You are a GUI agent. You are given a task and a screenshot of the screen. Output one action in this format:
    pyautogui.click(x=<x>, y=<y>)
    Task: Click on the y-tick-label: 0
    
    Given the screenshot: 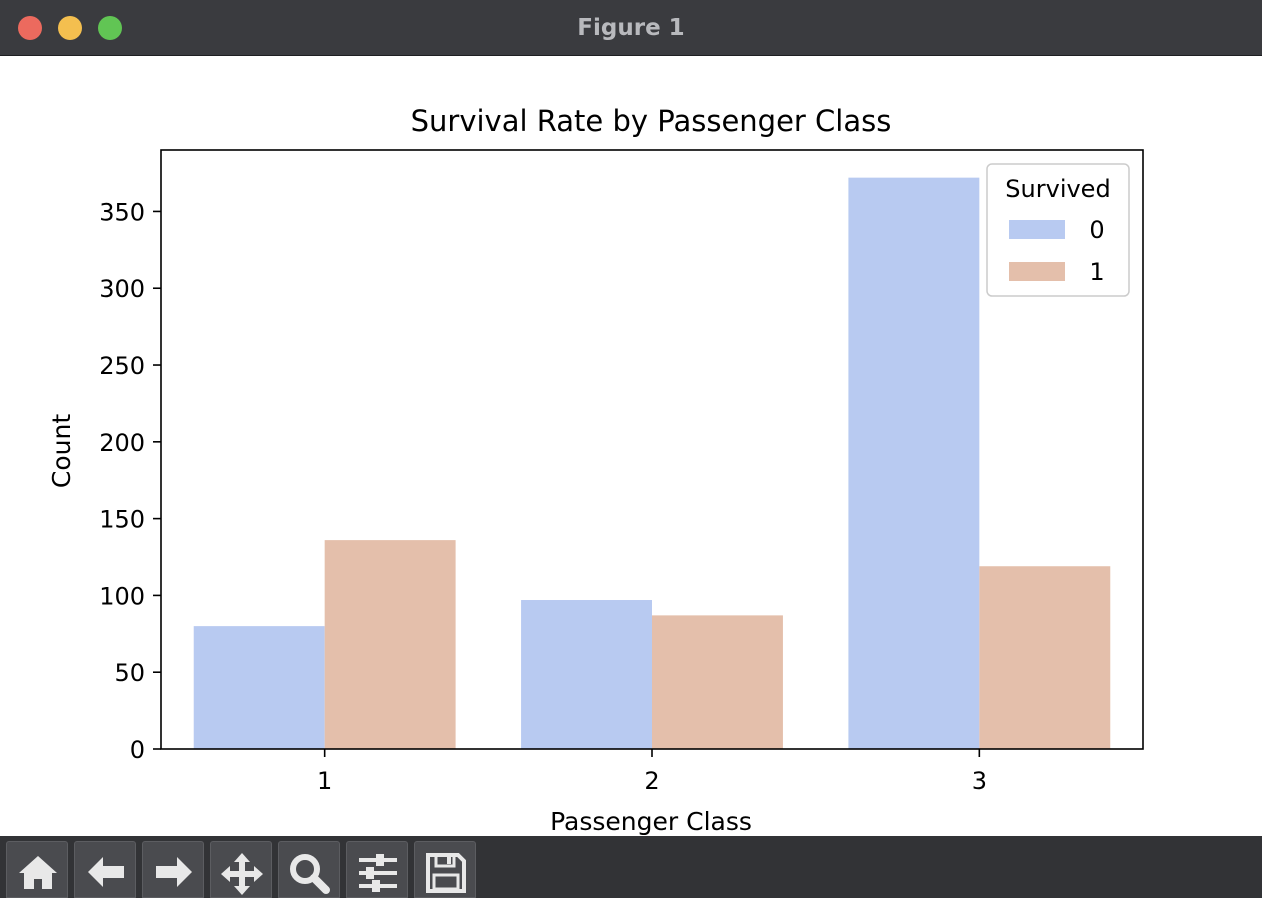 What is the action you would take?
    pyautogui.click(x=137, y=750)
    